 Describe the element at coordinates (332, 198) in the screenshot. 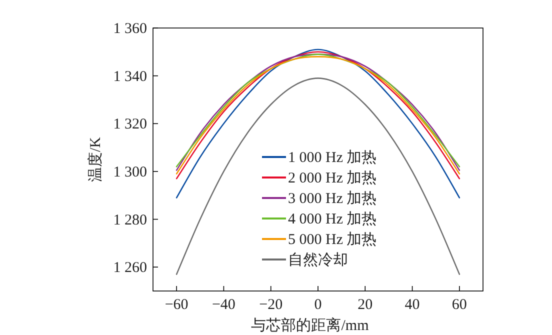

I see `legend-label: 3 000 Hz 加热` at that location.